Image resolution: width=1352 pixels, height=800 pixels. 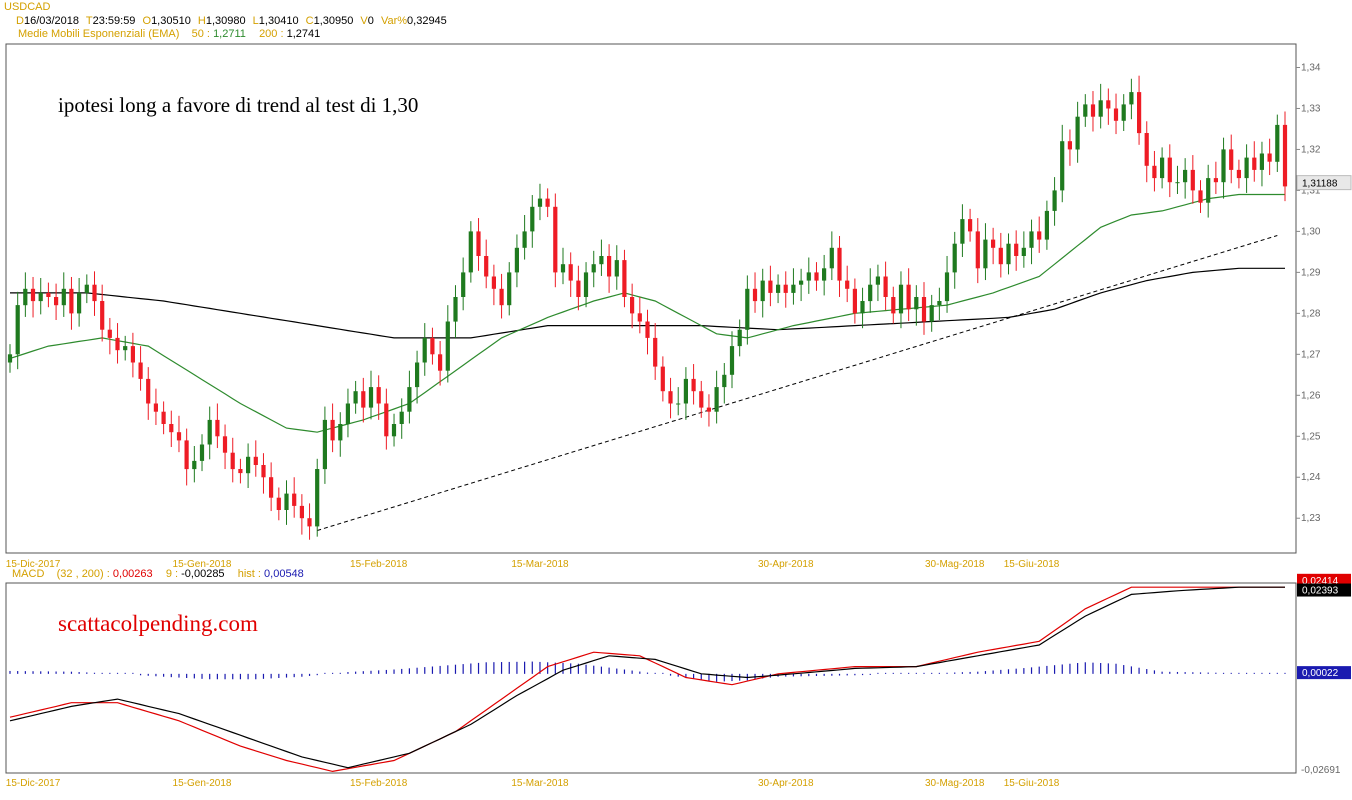 I want to click on website-annotation: scattacolpending.com, so click(x=158, y=623).